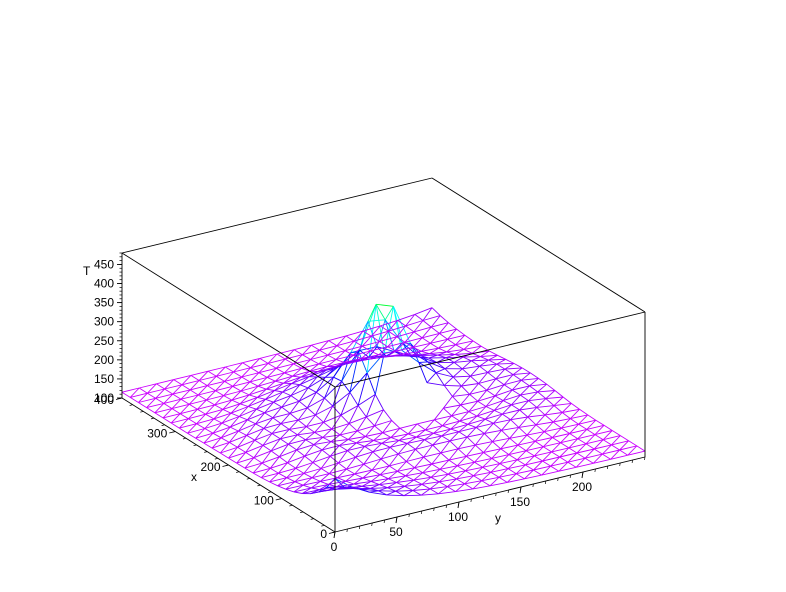 The width and height of the screenshot is (786, 592). I want to click on z-axis-label: T, so click(87, 271).